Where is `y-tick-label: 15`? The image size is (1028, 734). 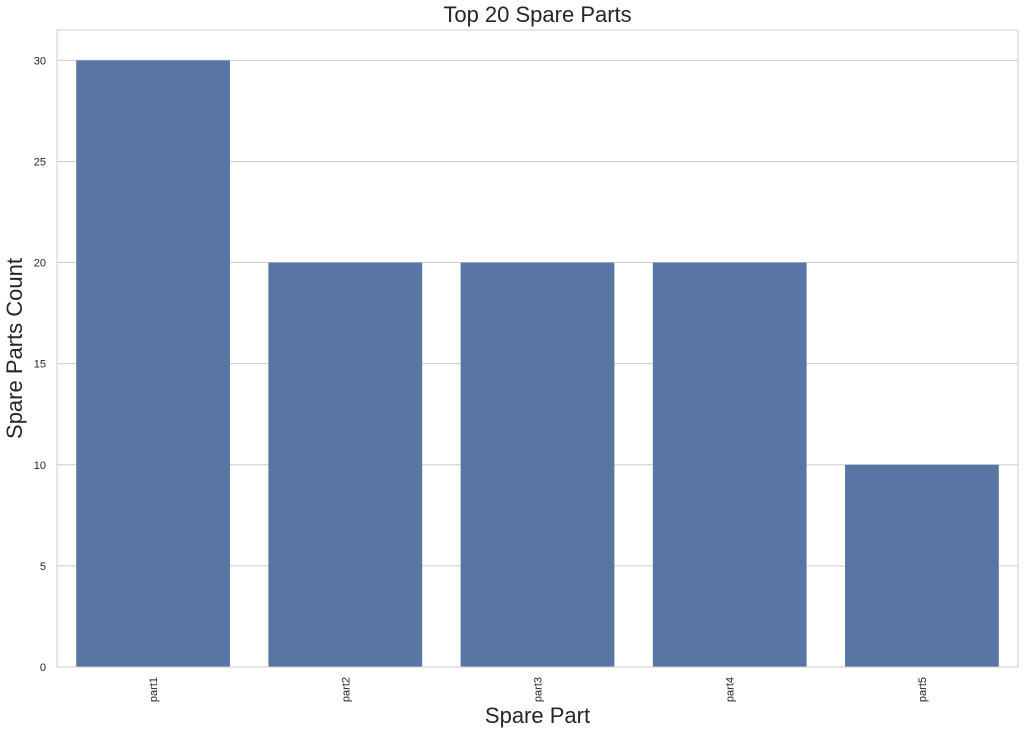
y-tick-label: 15 is located at coordinates (40, 365).